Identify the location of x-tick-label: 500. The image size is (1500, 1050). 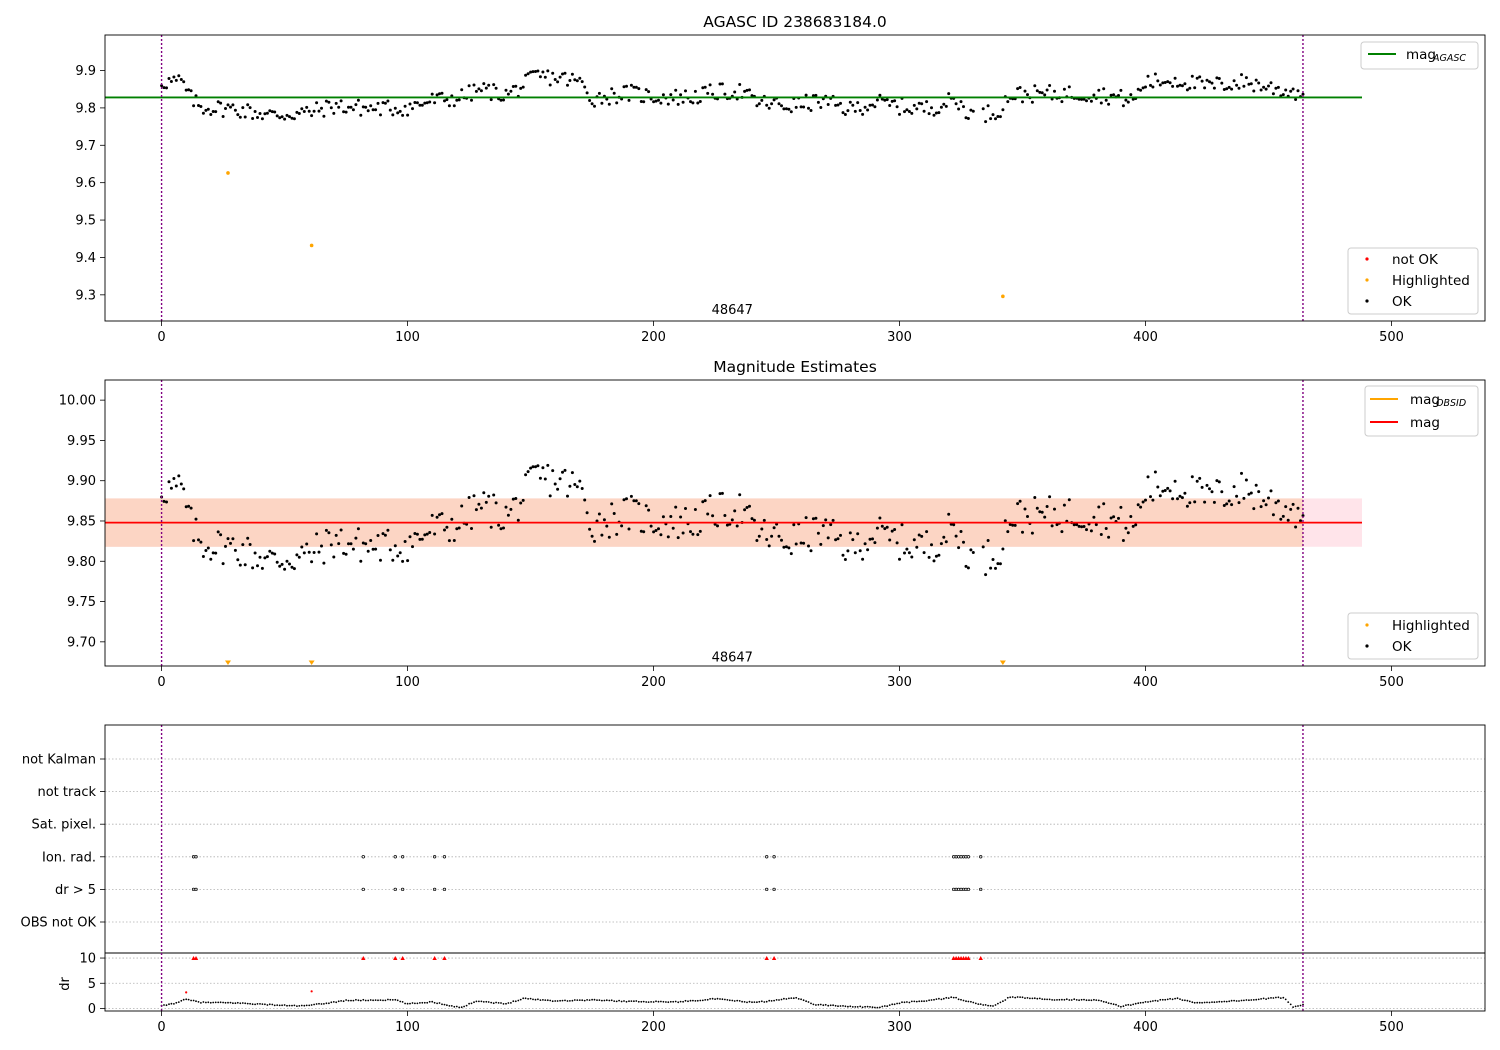
(1391, 337).